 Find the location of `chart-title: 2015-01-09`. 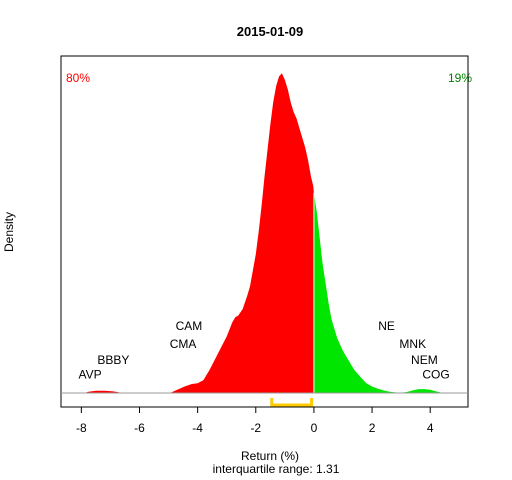

chart-title: 2015-01-09 is located at coordinates (270, 31).